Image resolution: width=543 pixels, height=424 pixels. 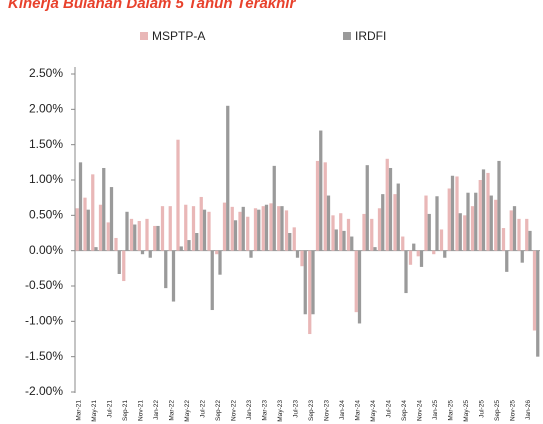 I want to click on legend-label: IRDFI, so click(x=370, y=36).